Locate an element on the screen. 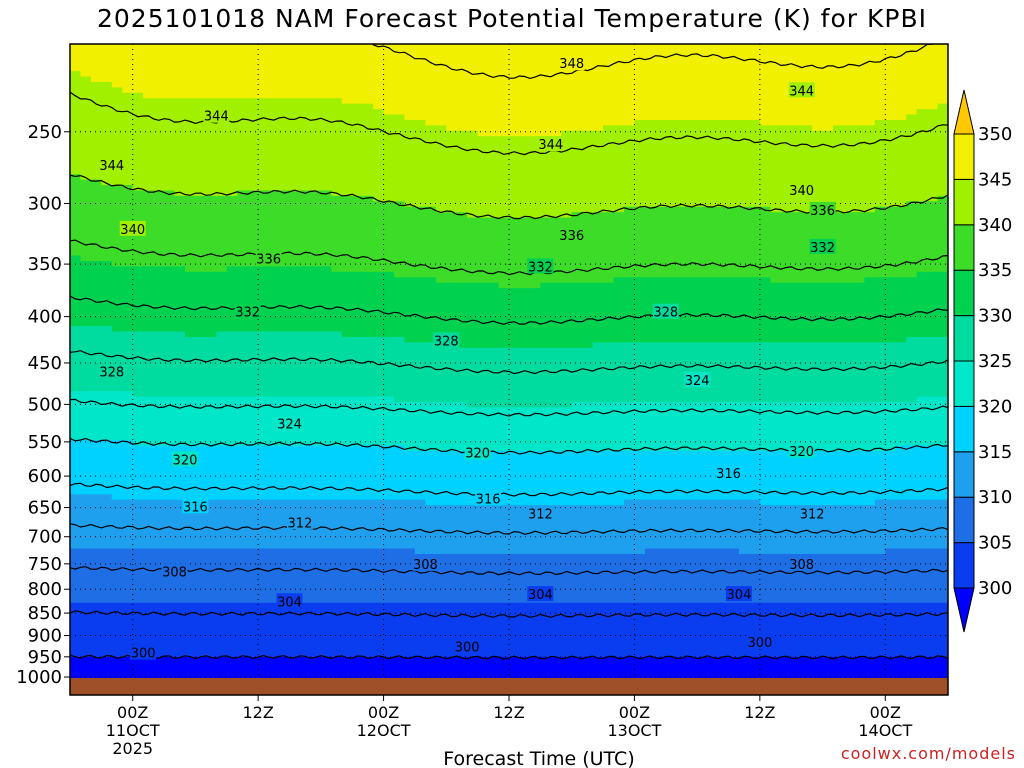 This screenshot has width=1024, height=768. contour-label: 304 is located at coordinates (540, 595).